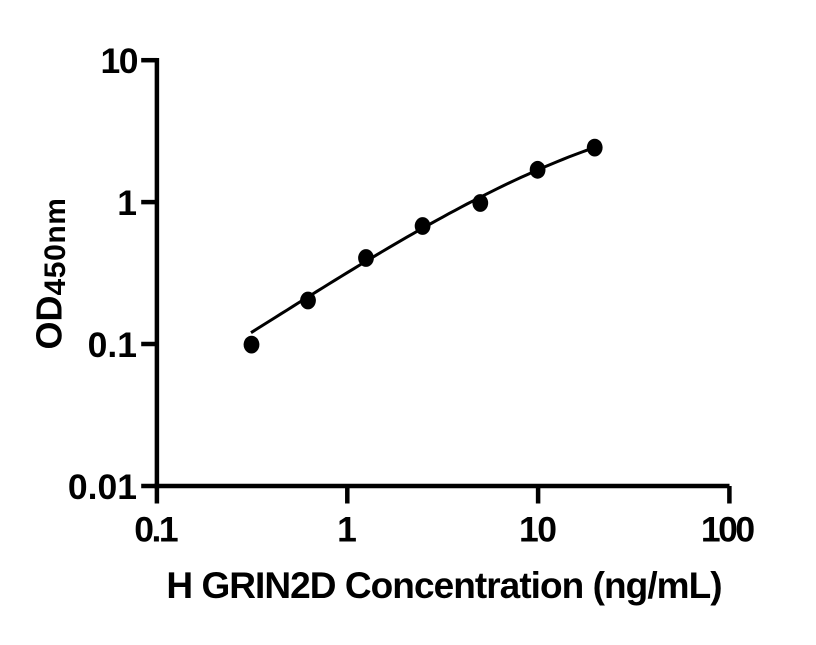 Image resolution: width=816 pixels, height=645 pixels. I want to click on svg-text: 100, so click(727, 529).